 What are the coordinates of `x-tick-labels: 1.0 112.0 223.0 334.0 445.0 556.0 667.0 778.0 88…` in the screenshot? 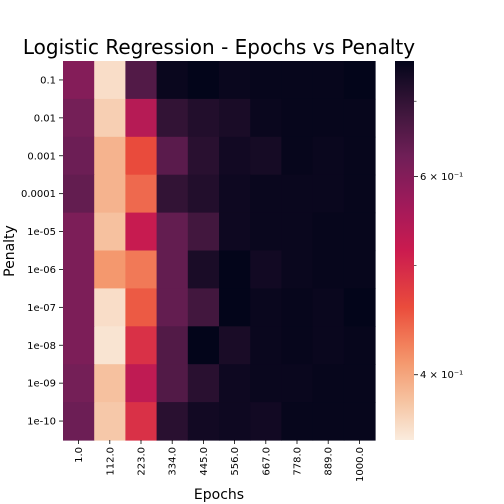 It's located at (220, 461).